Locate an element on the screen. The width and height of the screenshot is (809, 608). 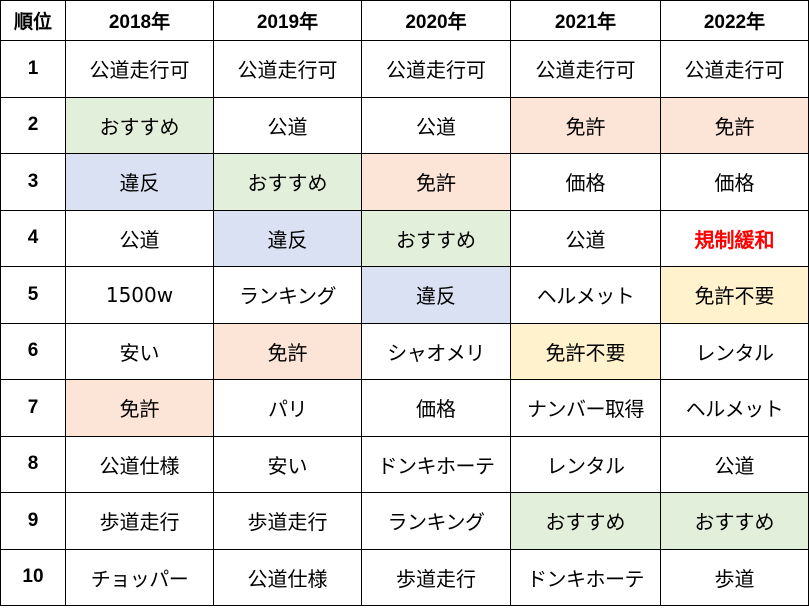
table-cell: ナンバー取得 is located at coordinates (585, 408).